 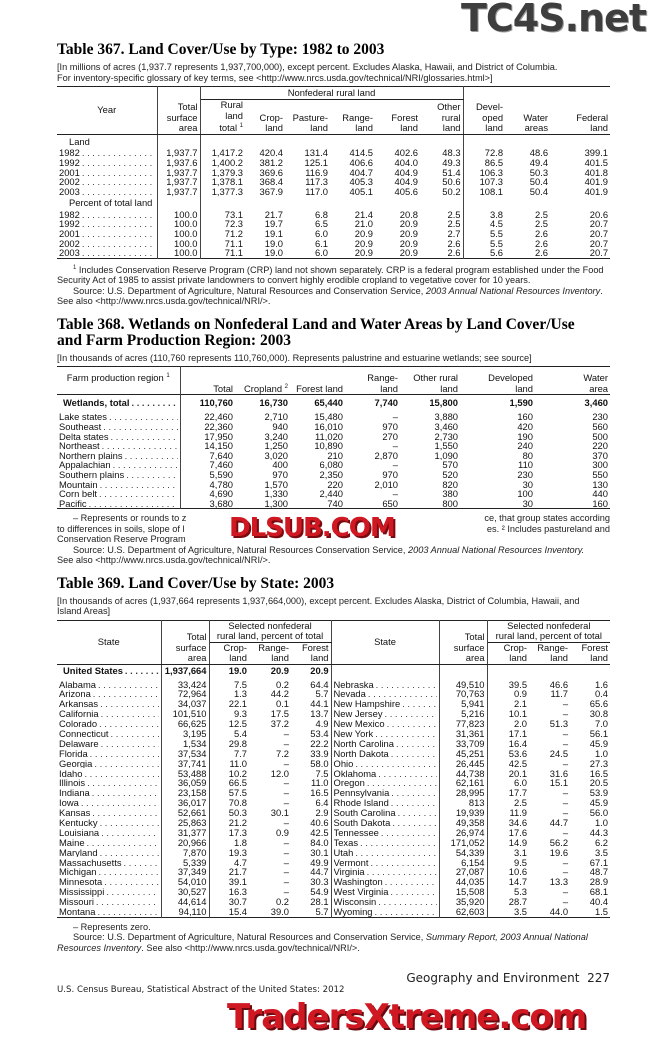 What do you see at coordinates (356, 832) in the screenshot?
I see `row-label-text: Tennessee` at bounding box center [356, 832].